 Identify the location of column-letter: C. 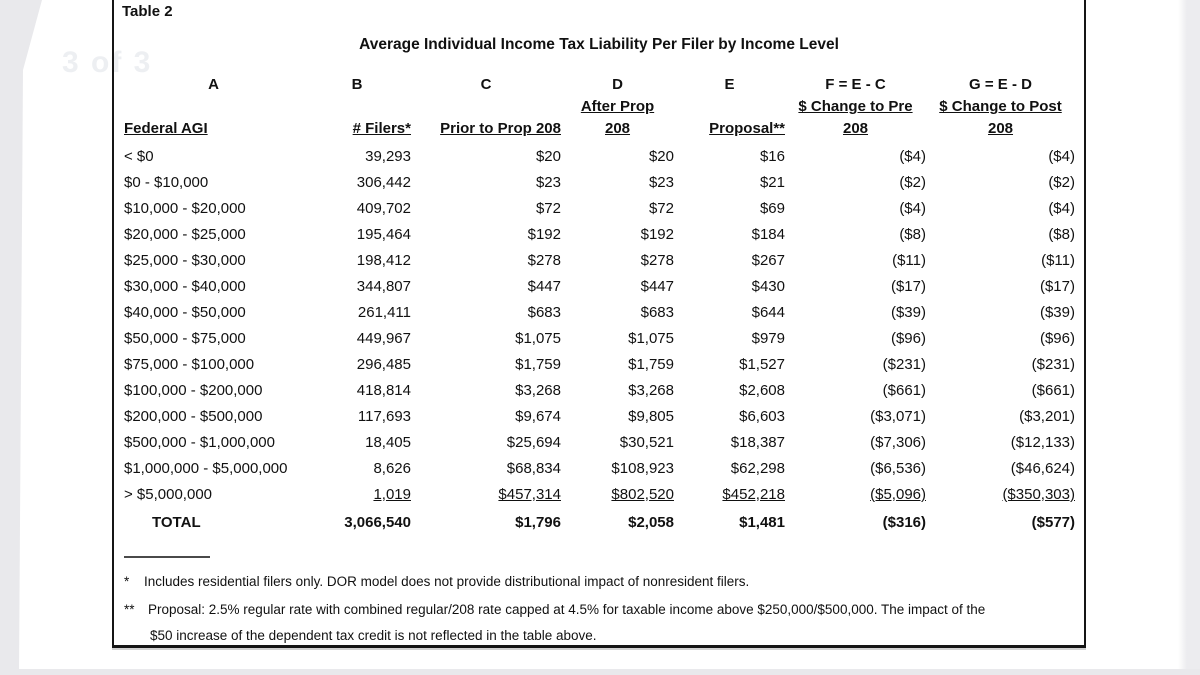
(486, 84).